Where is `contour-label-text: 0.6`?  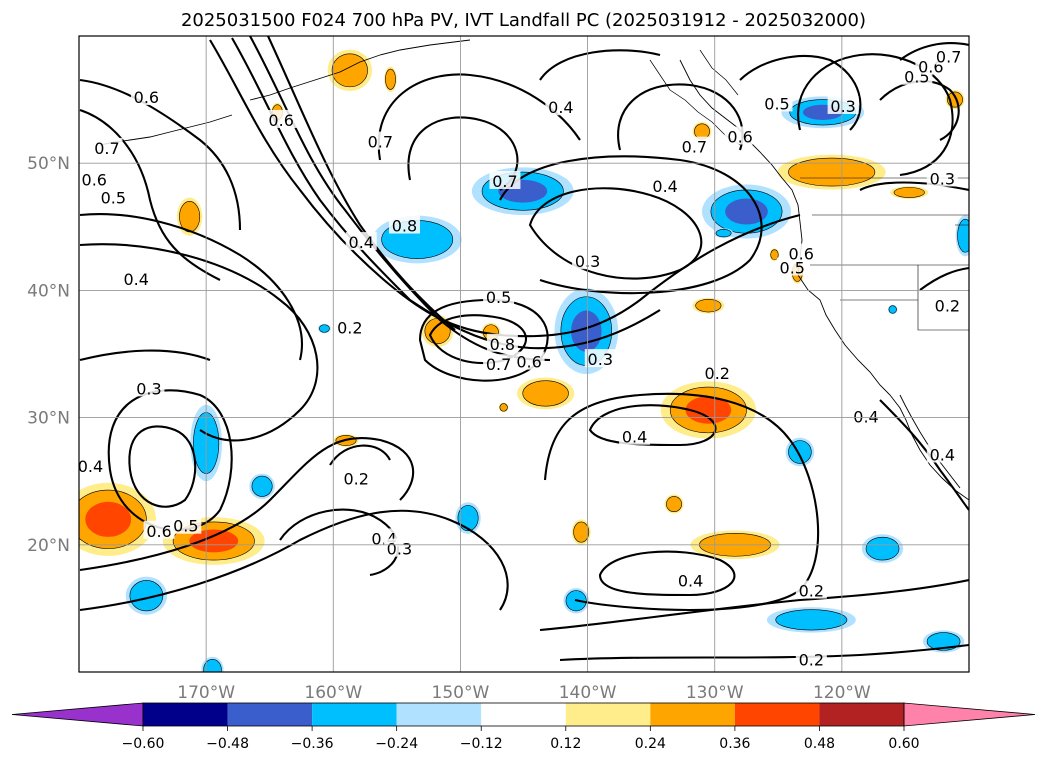
contour-label-text: 0.6 is located at coordinates (739, 136).